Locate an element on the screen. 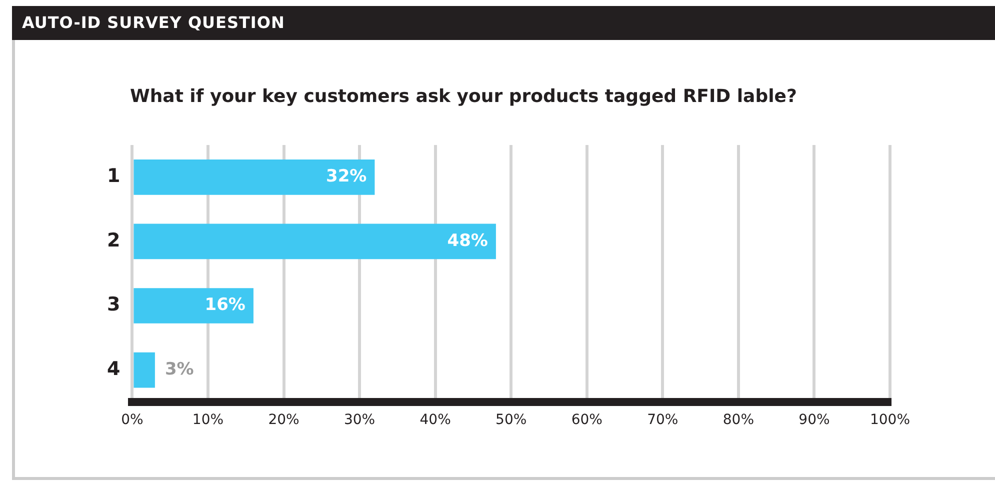 The image size is (995, 497). data-label: 32% is located at coordinates (346, 176).